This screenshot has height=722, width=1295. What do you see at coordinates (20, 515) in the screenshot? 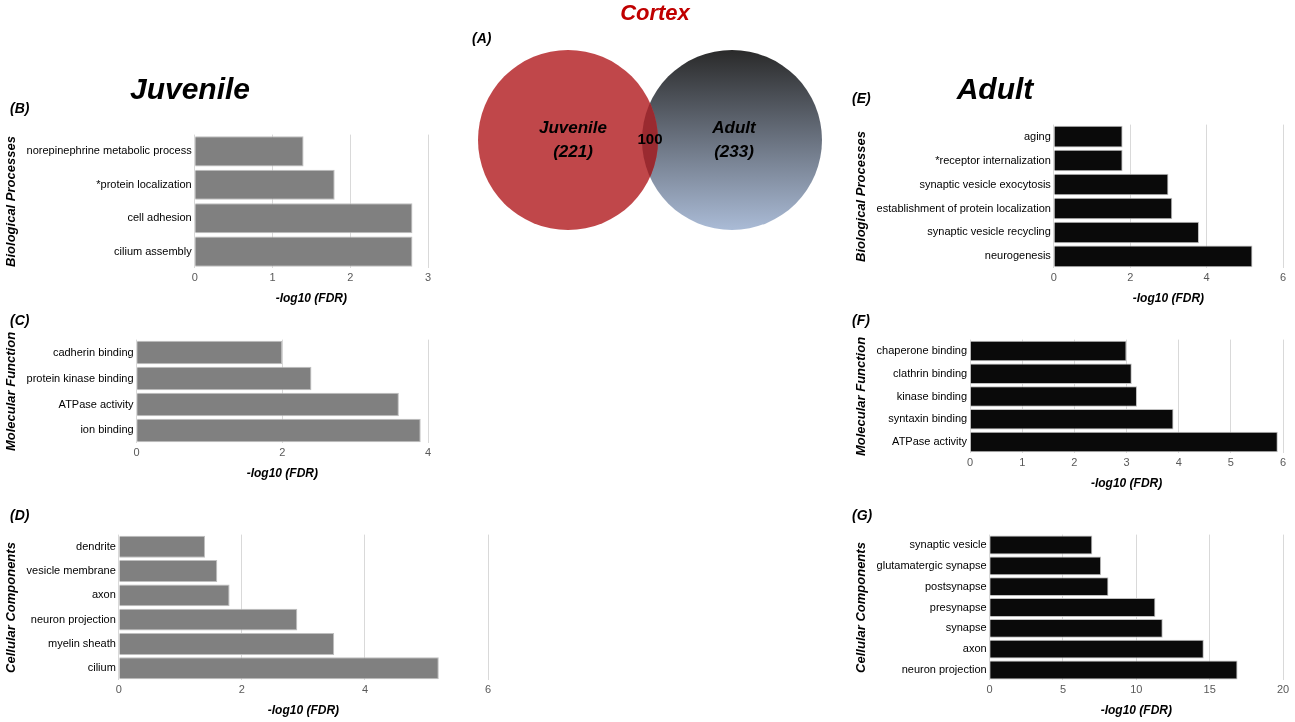
I see `text: (D)` at bounding box center [20, 515].